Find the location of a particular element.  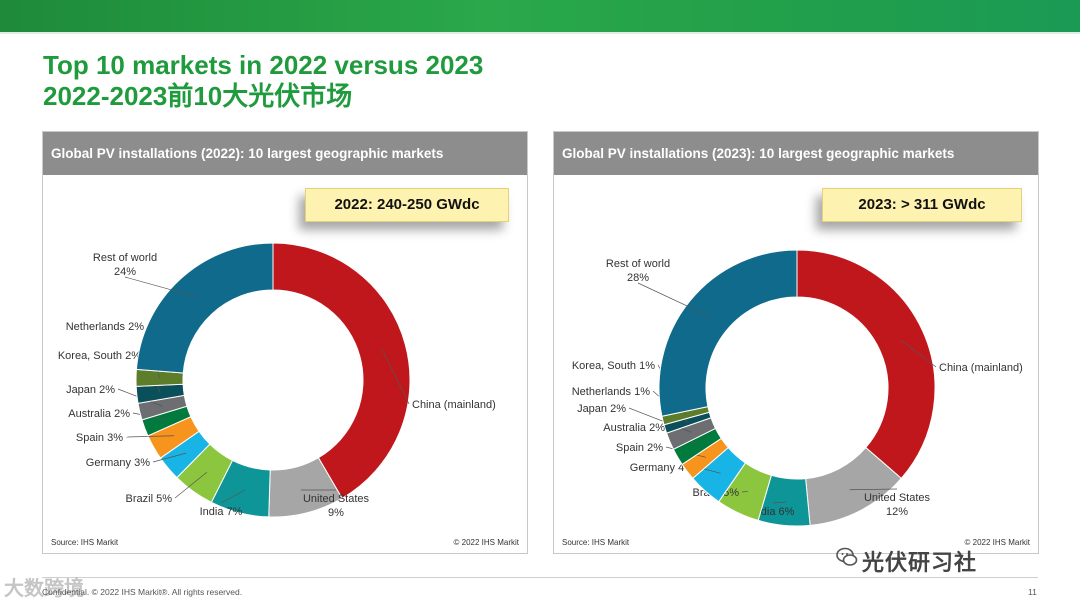

data-label: Germany 3% is located at coordinates (118, 463).